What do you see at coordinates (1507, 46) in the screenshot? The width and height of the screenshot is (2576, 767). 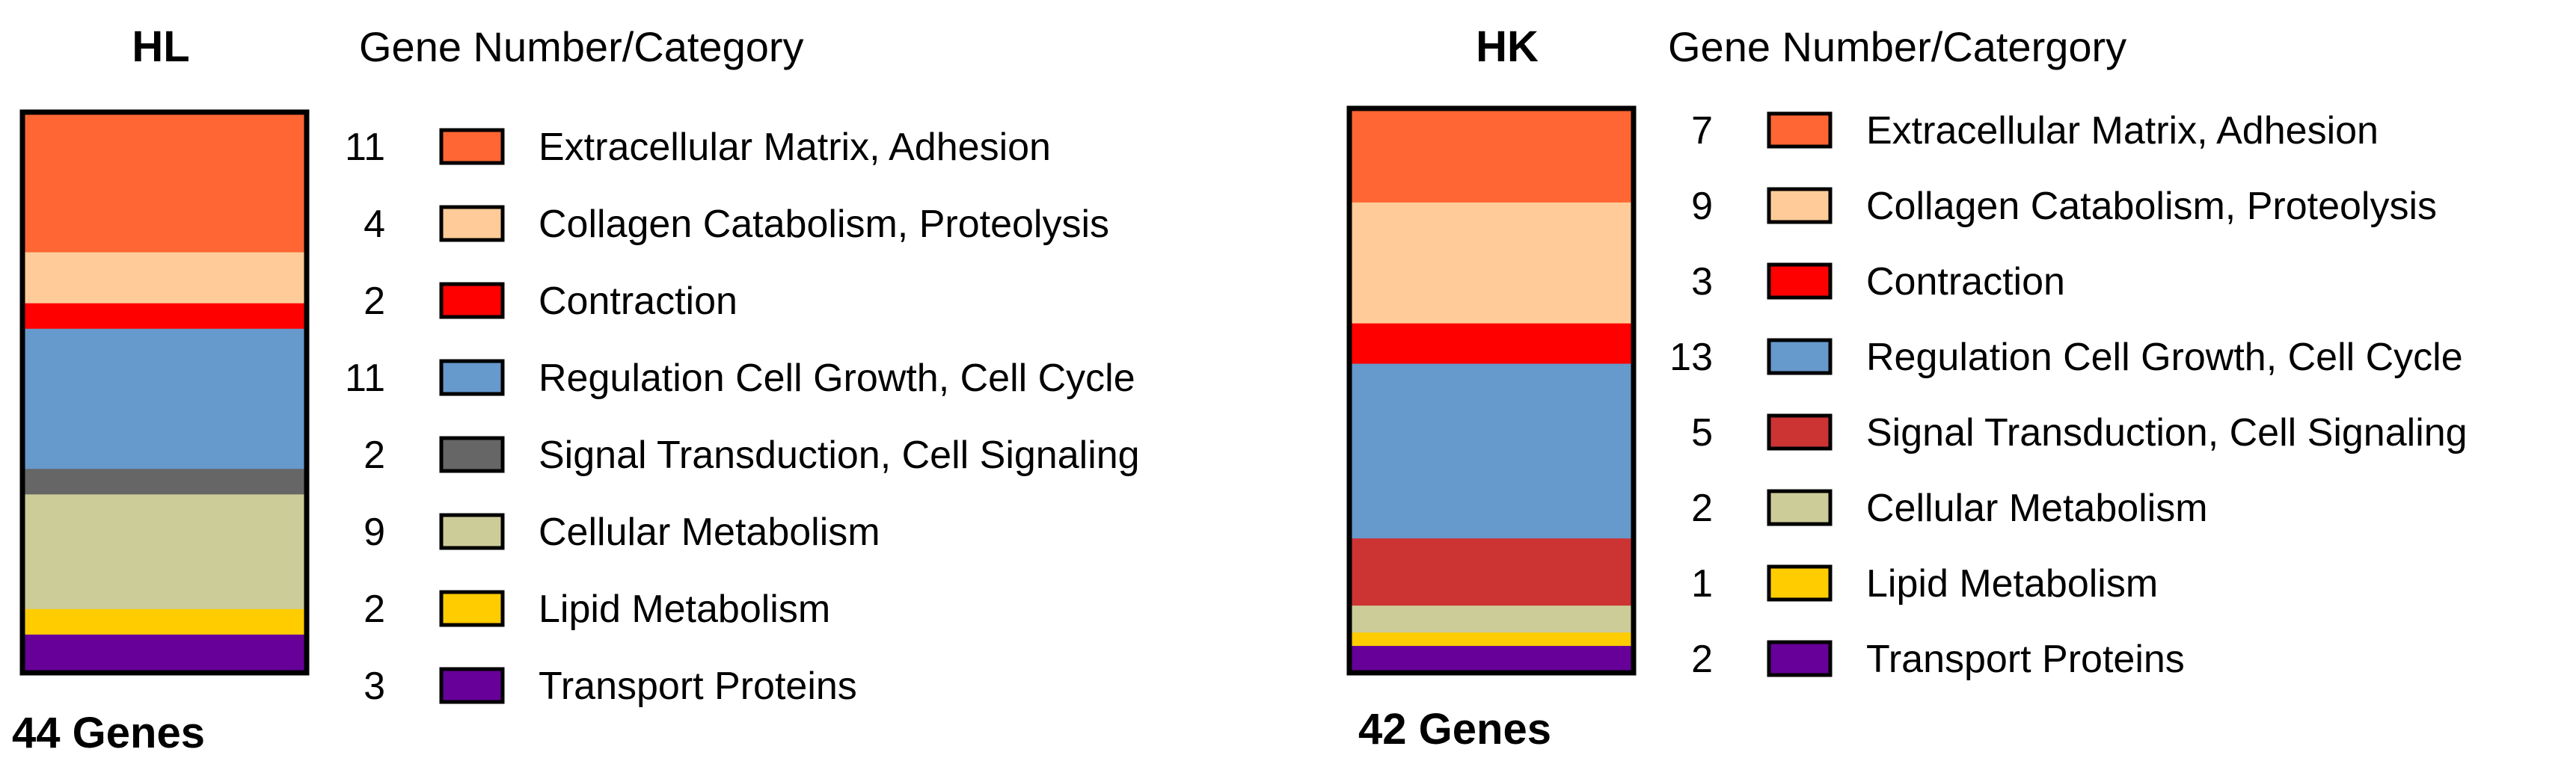 I see `panel-title: HK` at bounding box center [1507, 46].